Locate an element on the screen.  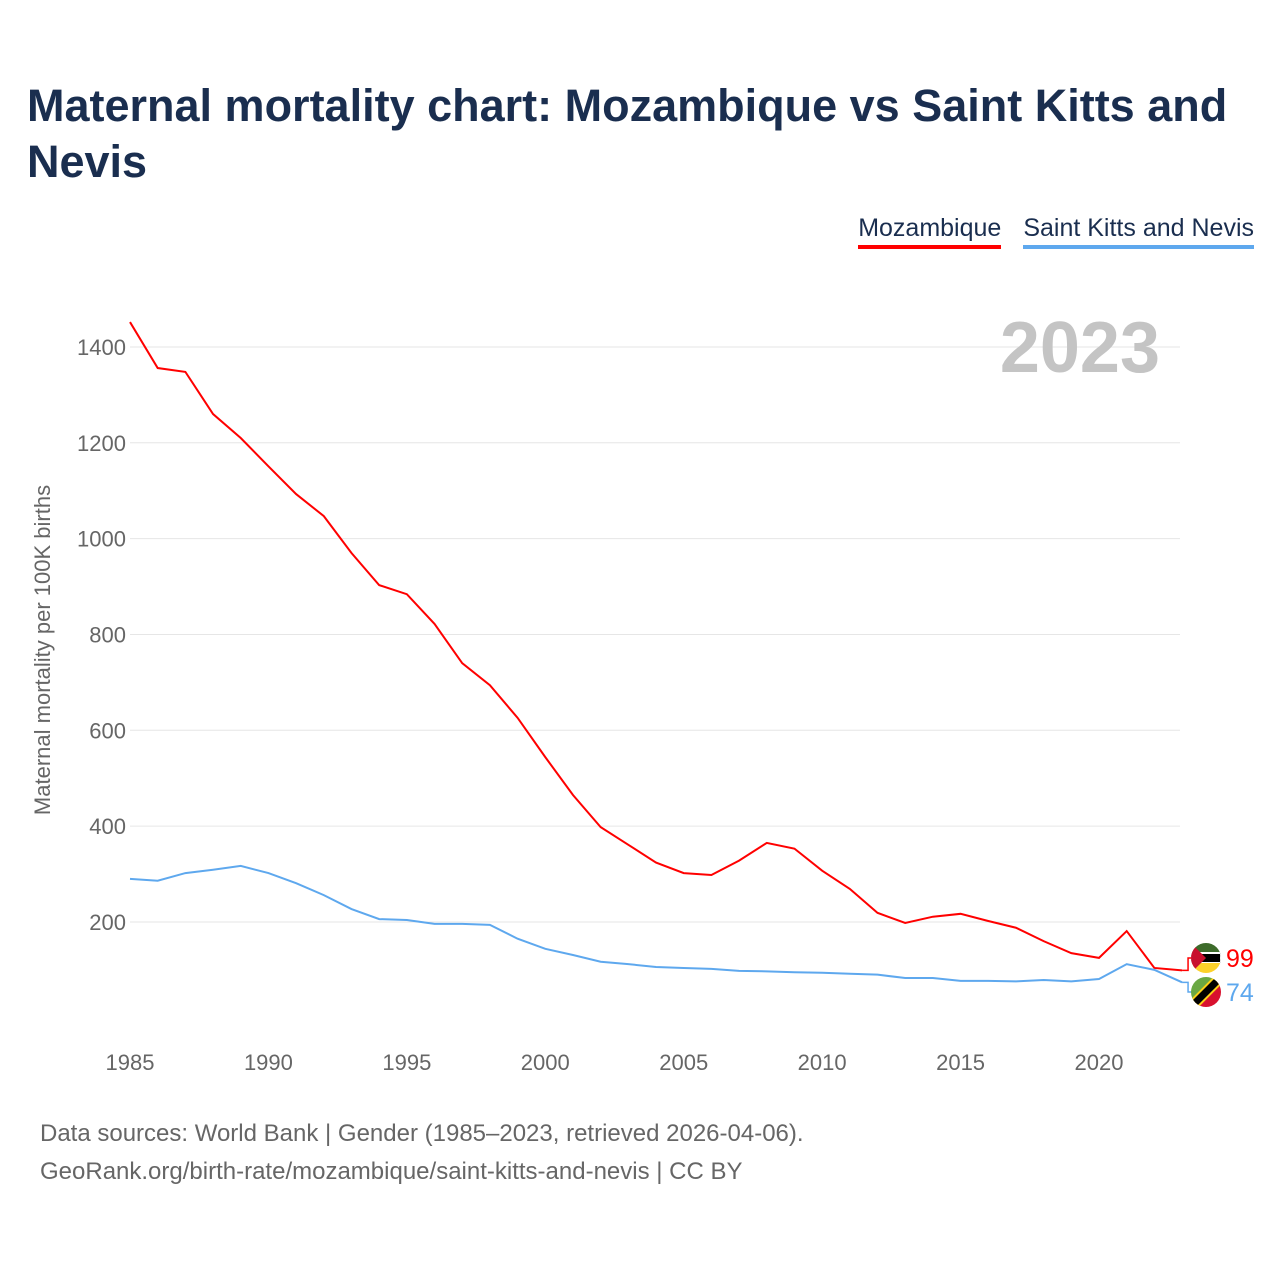
mozambique-flag-icon is located at coordinates (1206, 958).